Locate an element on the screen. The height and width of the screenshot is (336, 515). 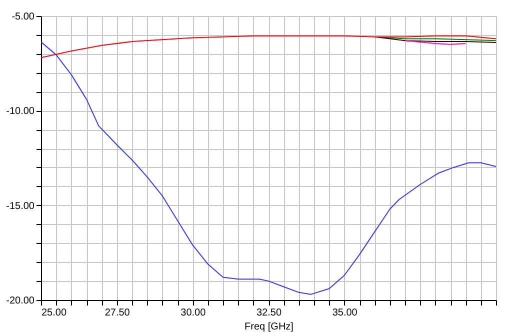
y-tick-label: -20.00 is located at coordinates (20, 301).